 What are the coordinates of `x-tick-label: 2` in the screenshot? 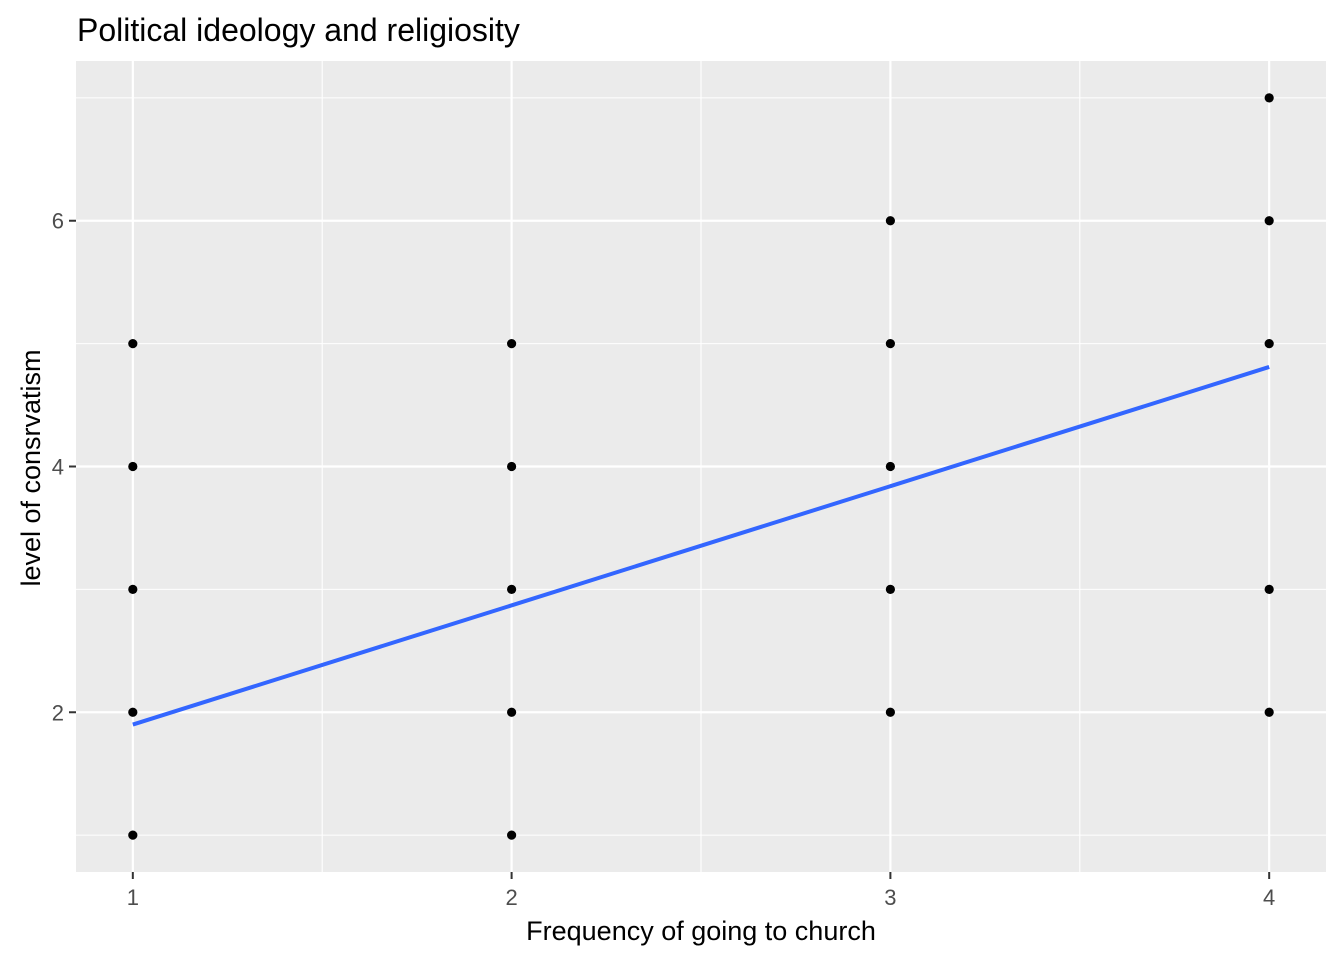 It's located at (511, 897).